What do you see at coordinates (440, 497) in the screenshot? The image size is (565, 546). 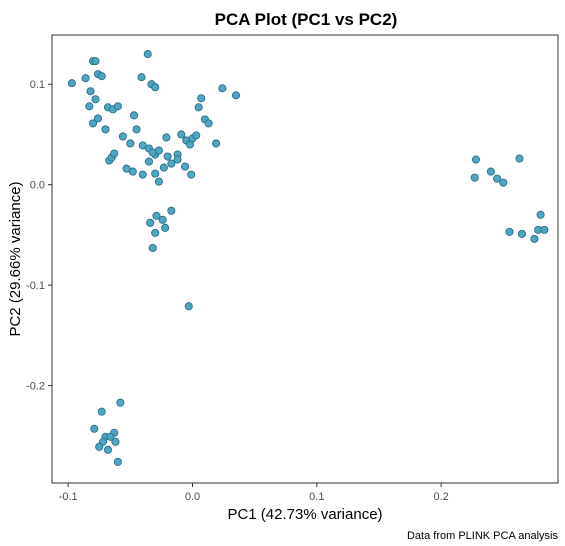 I see `x-tick-label: 0.2` at bounding box center [440, 497].